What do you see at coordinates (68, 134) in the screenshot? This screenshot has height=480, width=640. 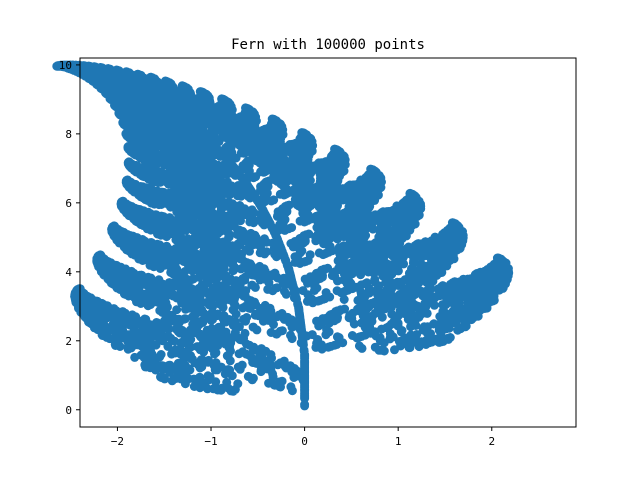 I see `y-tick-label: 8` at bounding box center [68, 134].